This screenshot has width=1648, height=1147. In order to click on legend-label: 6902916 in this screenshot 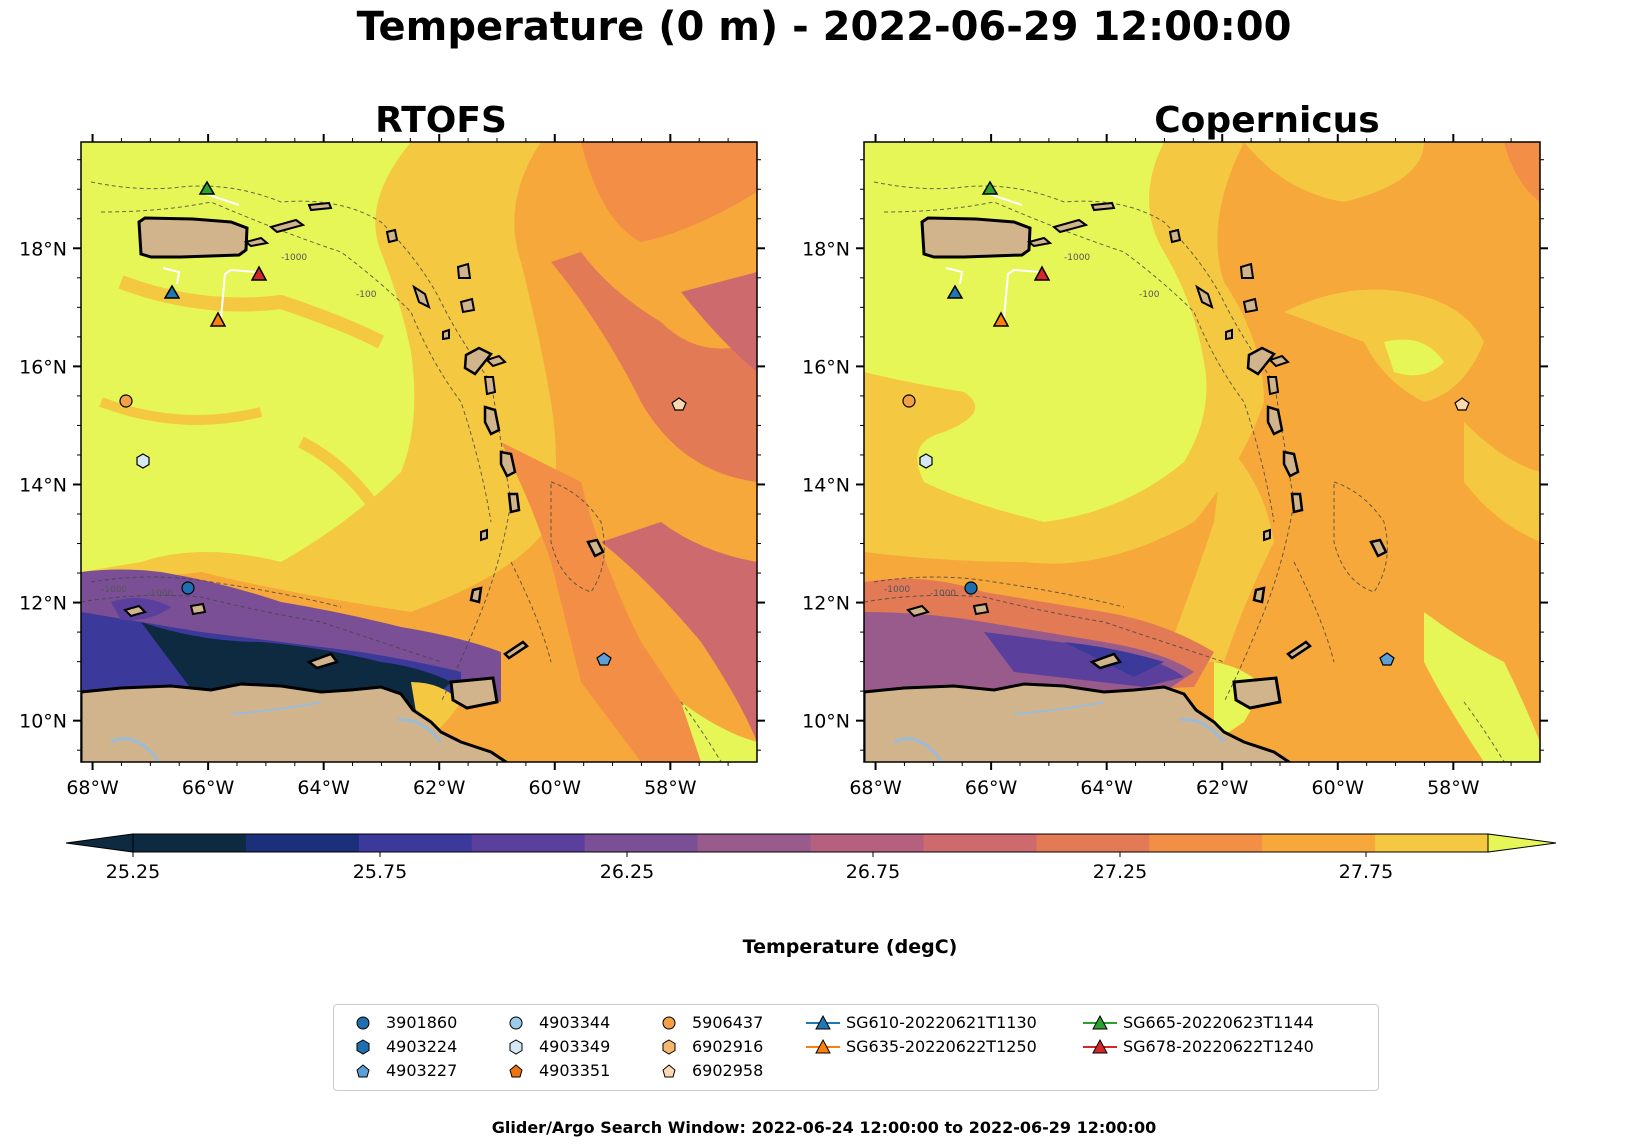, I will do `click(728, 1046)`.